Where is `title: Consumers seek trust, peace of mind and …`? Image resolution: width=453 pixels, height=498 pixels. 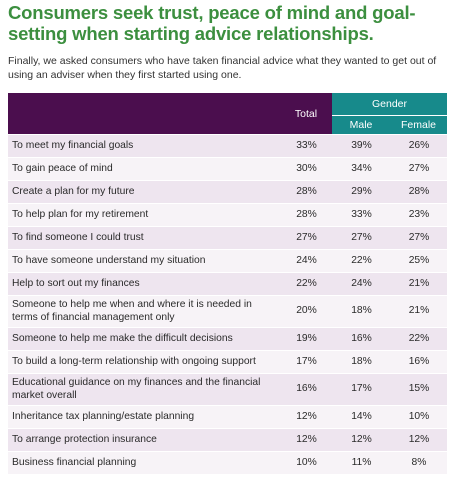 title: Consumers seek trust, peace of mind and … is located at coordinates (212, 23).